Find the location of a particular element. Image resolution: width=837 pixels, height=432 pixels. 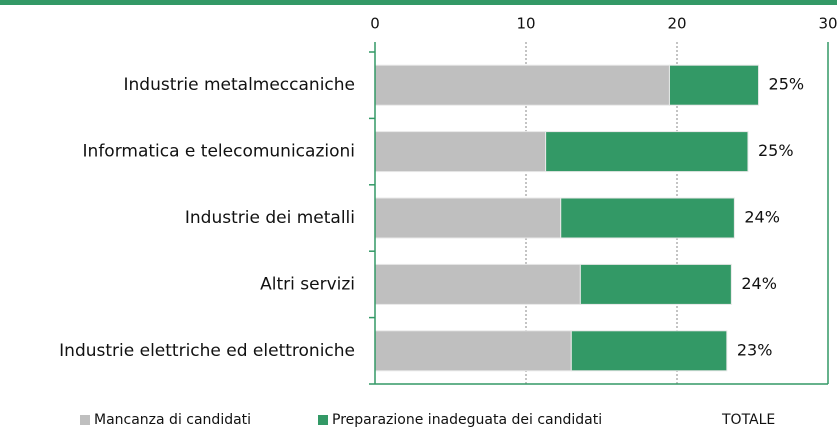

category-label: Informatica e telecomunicazioni is located at coordinates (219, 152).